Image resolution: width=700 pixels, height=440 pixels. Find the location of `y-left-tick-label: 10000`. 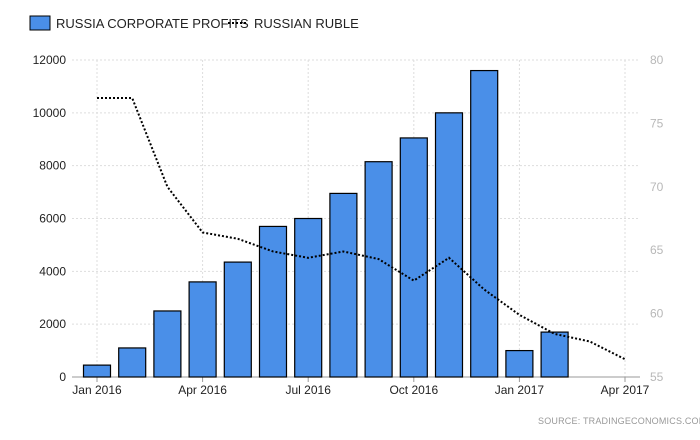

y-left-tick-label: 10000 is located at coordinates (50, 113).